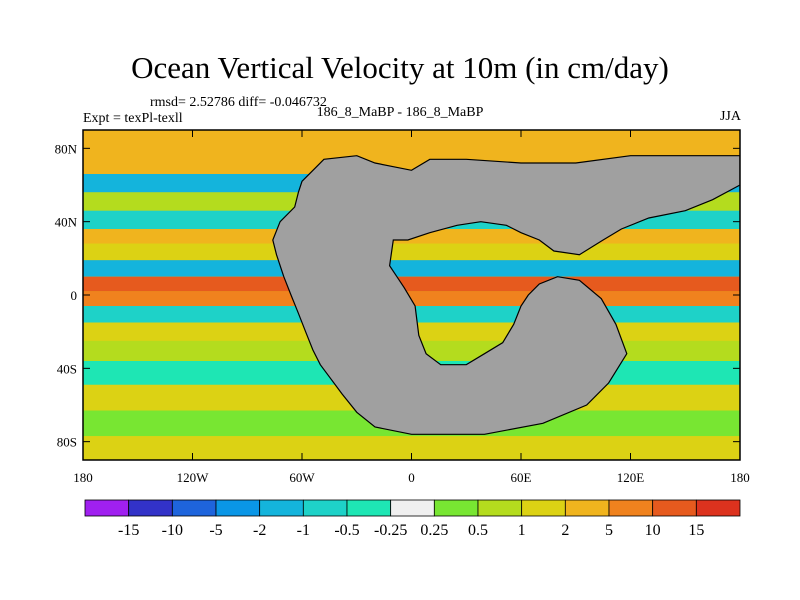 The image size is (800, 600). What do you see at coordinates (346, 530) in the screenshot?
I see `colorbar-label: -0.5` at bounding box center [346, 530].